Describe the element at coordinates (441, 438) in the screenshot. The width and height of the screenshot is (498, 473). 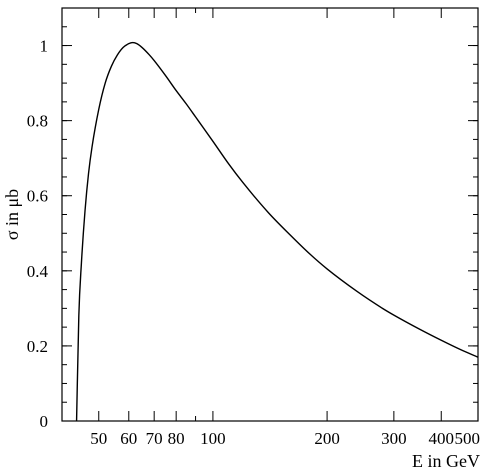
I see `x-tick-label: 400` at that location.